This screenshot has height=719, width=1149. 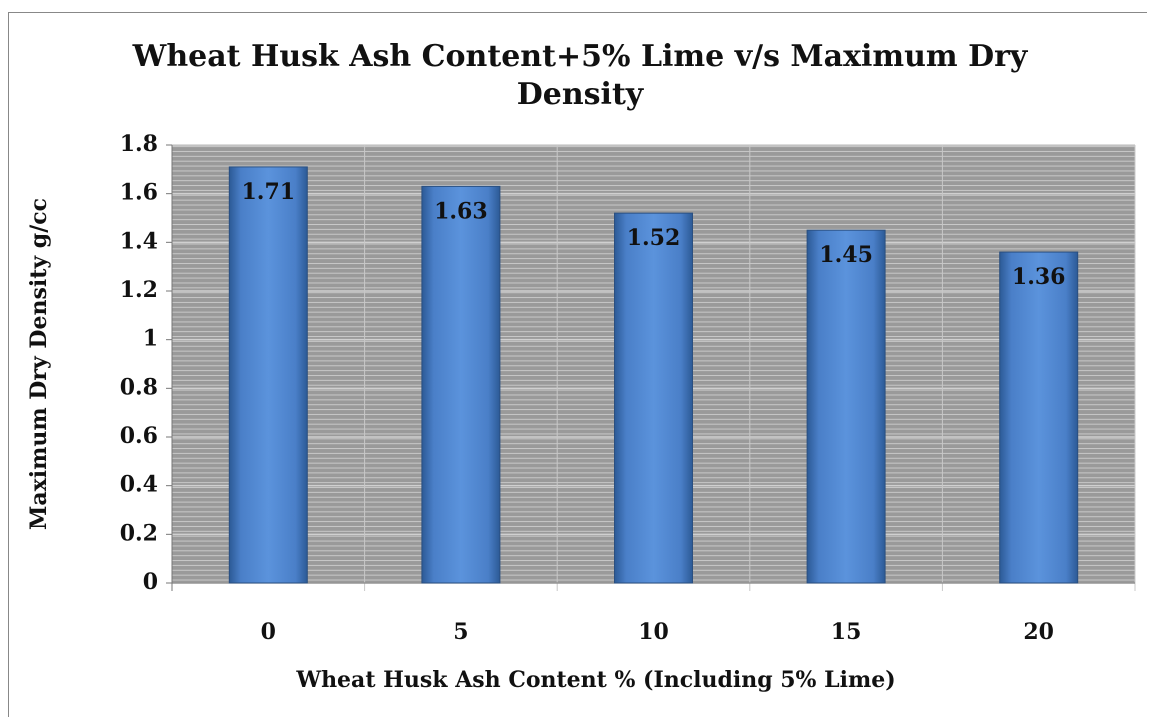 What do you see at coordinates (268, 632) in the screenshot?
I see `x-tick-label: 0` at bounding box center [268, 632].